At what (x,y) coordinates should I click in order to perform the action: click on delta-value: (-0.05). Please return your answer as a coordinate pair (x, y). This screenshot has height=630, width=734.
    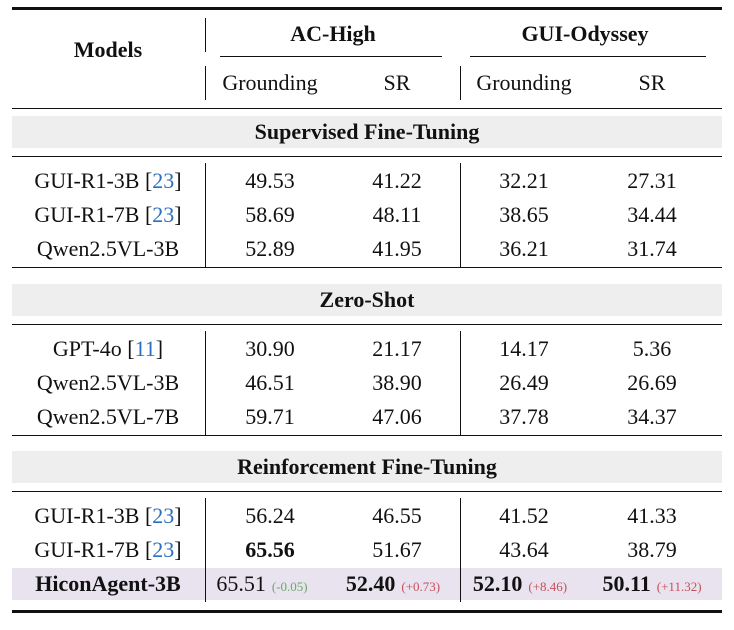
    Looking at the image, I should click on (289, 586).